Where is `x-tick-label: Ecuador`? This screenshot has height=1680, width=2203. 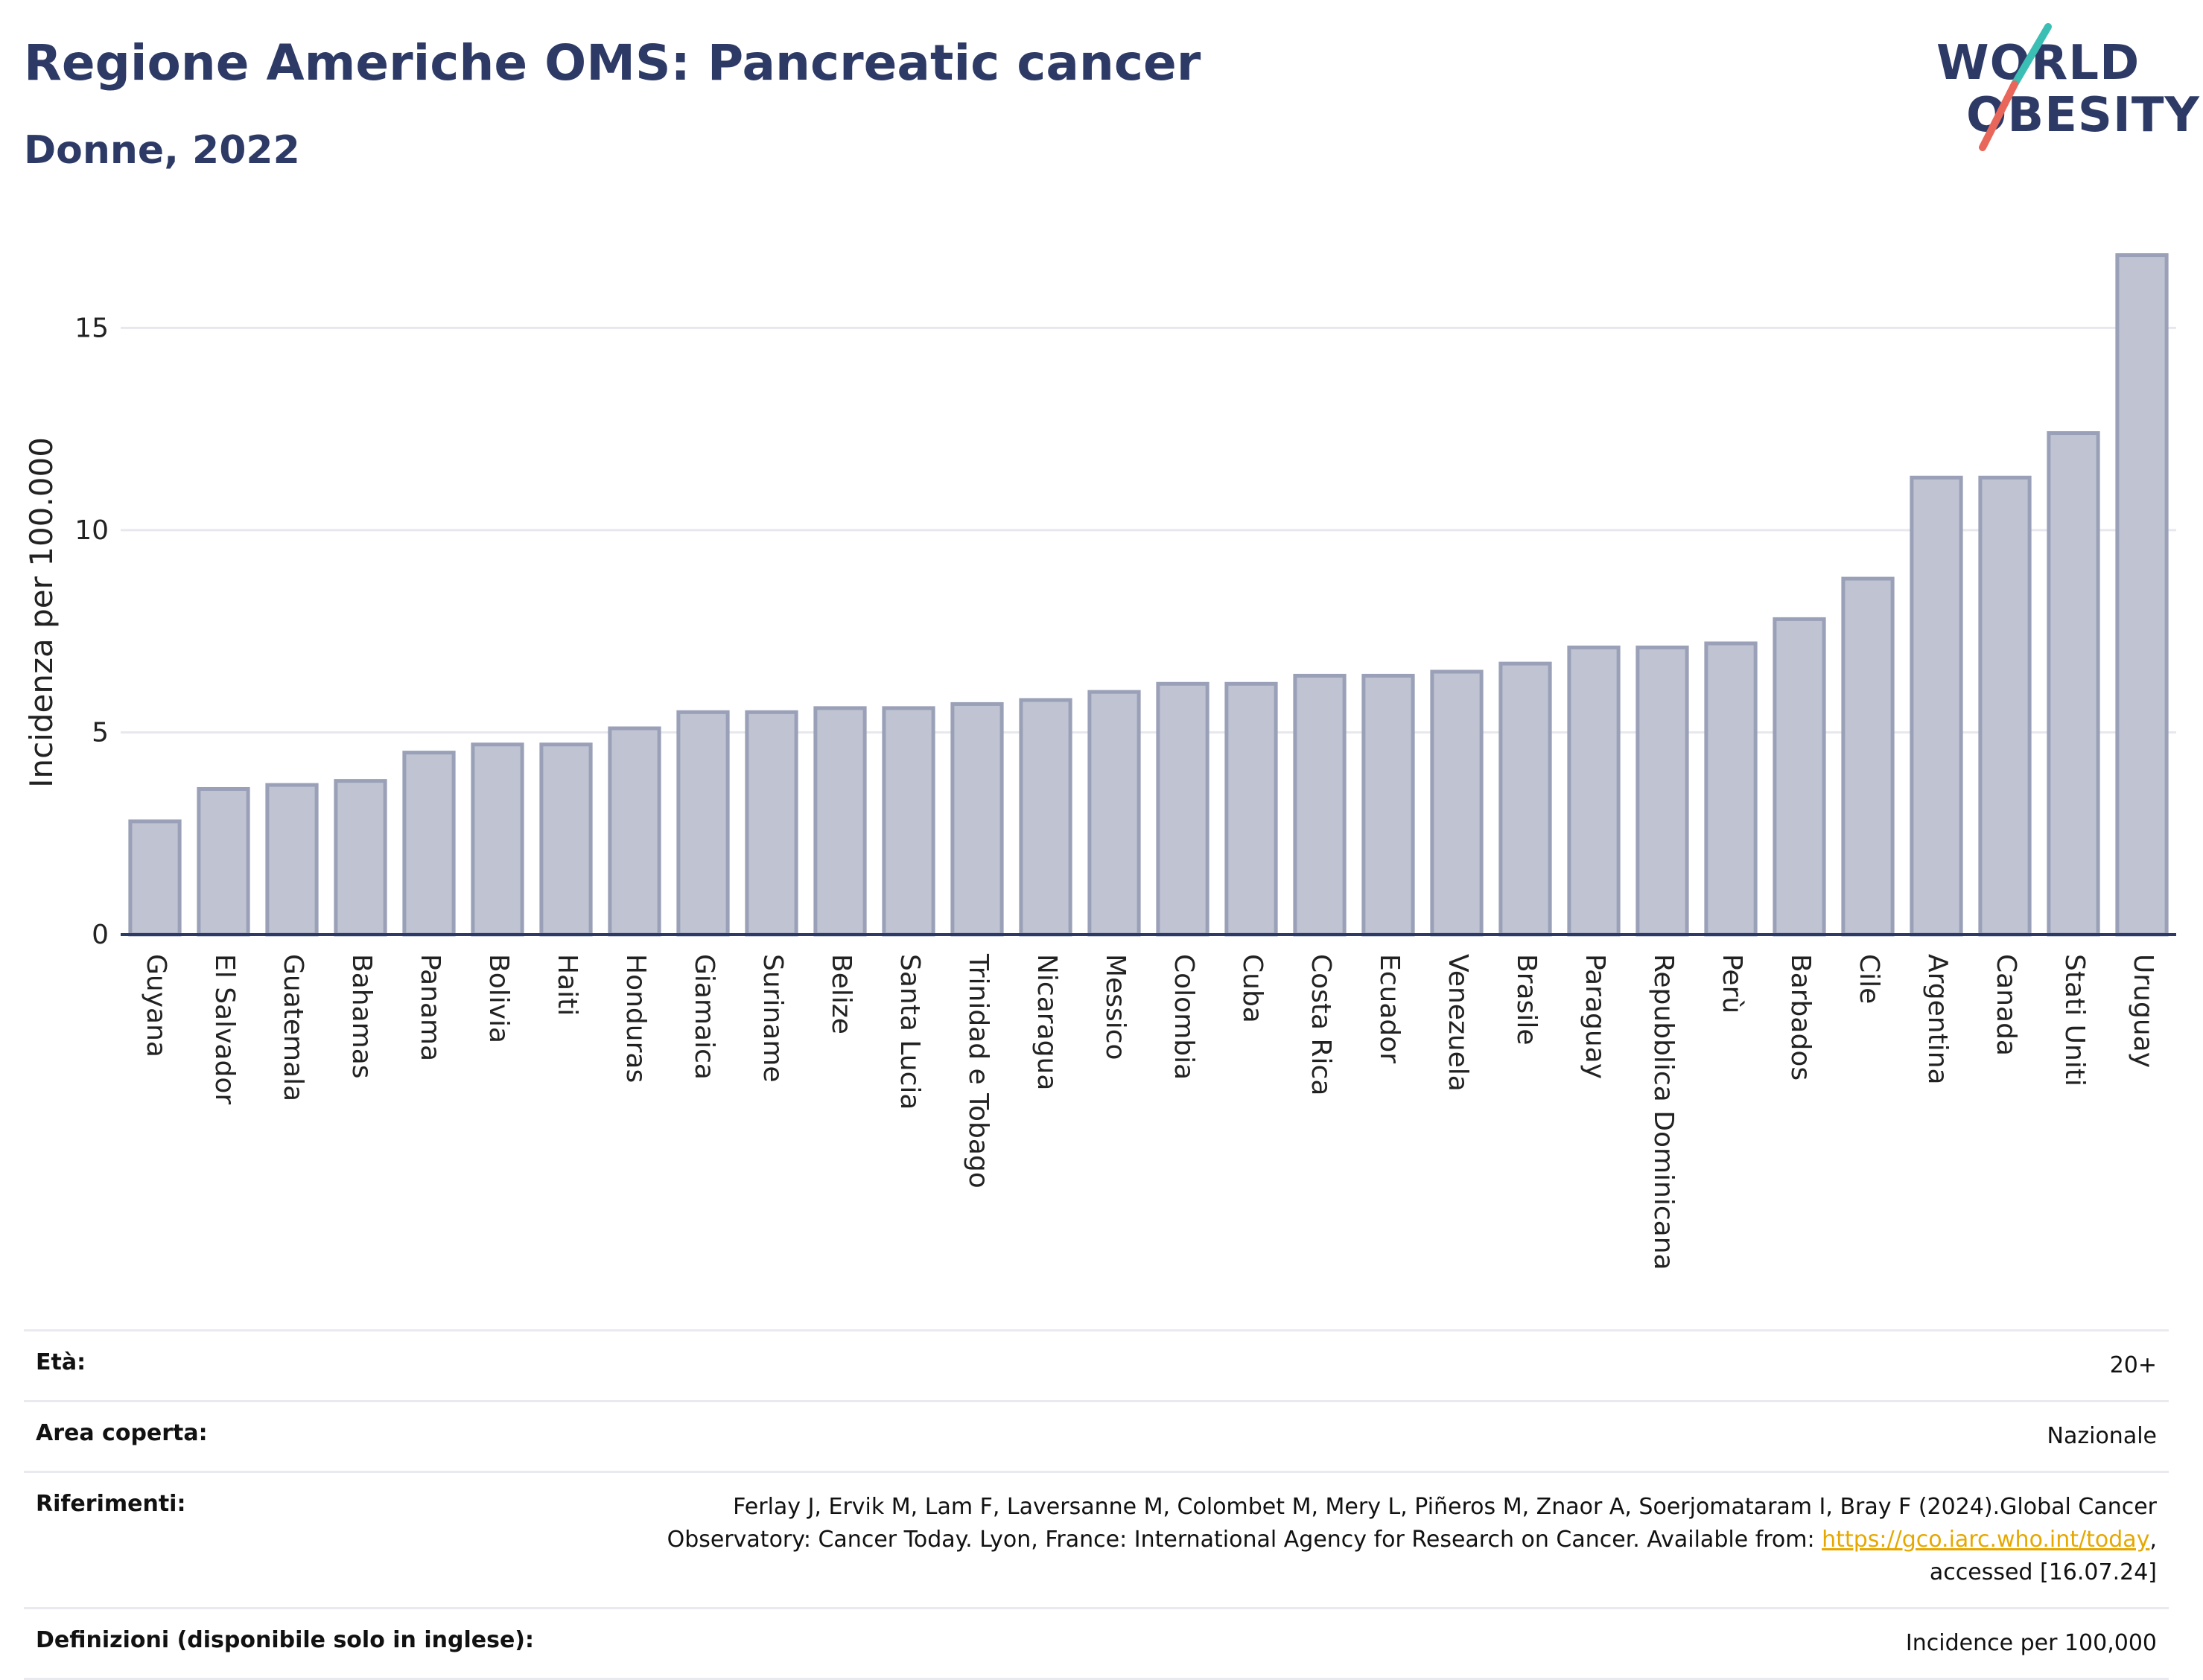 x-tick-label: Ecuador is located at coordinates (1389, 1008).